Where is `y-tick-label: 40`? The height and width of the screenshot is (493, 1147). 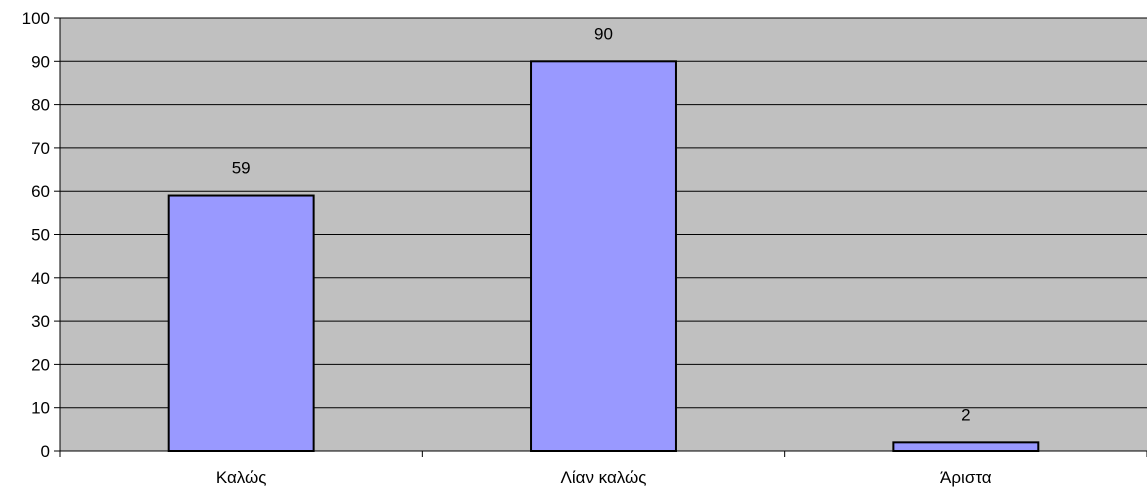 y-tick-label: 40 is located at coordinates (40, 278).